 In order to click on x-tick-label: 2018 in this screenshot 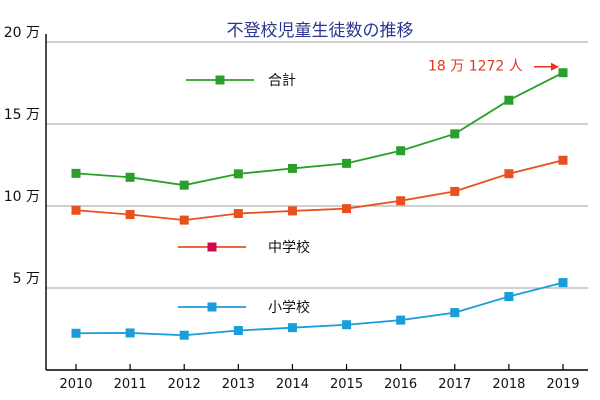, I will do `click(508, 384)`.